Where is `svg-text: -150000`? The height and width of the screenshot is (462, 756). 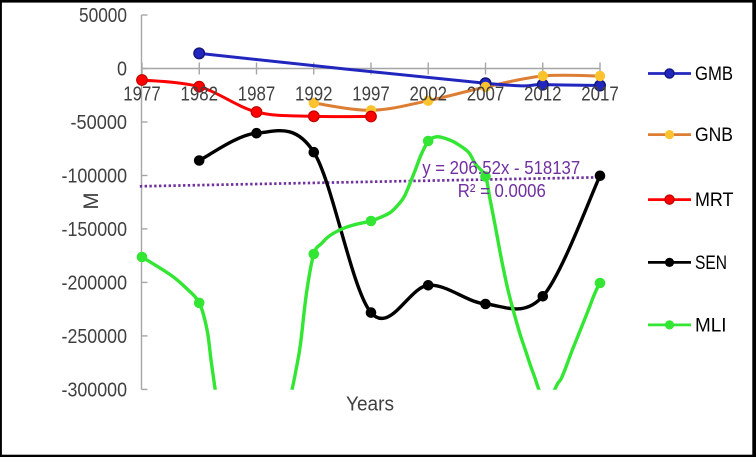
svg-text: -150000 is located at coordinates (95, 230).